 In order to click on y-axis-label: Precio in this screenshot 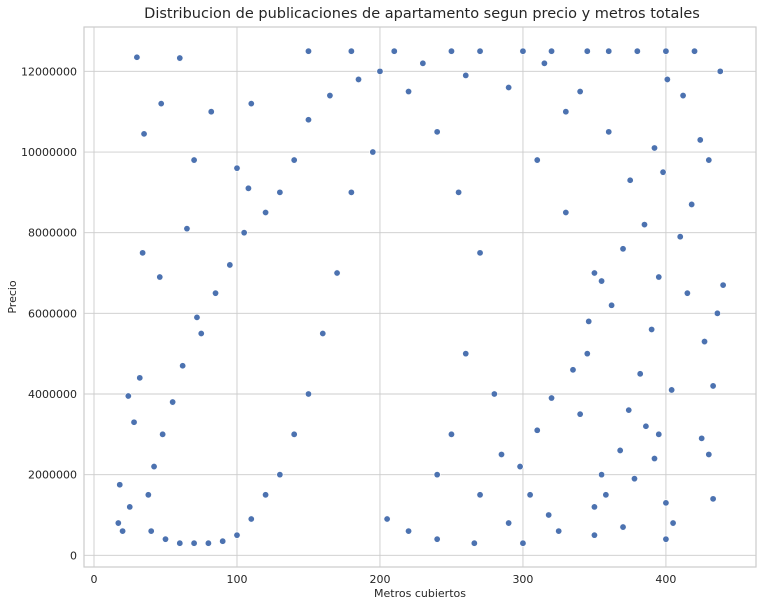, I will do `click(12, 297)`.